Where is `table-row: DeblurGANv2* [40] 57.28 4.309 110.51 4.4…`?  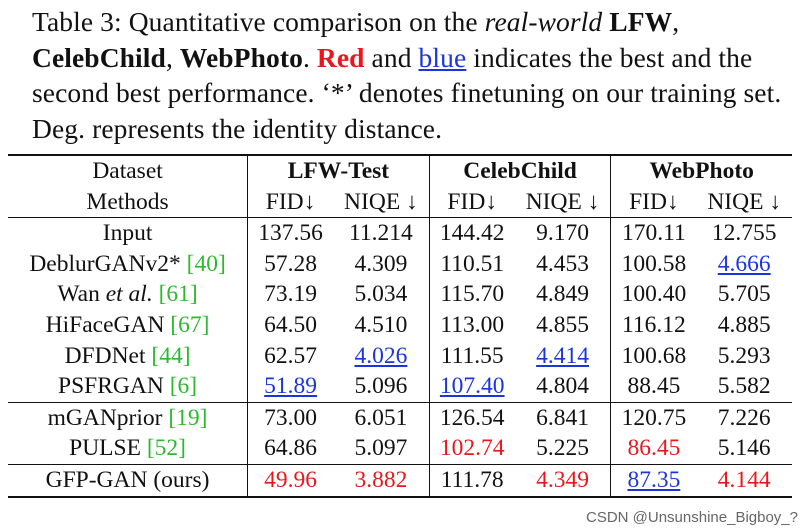
table-row: DeblurGANv2* [40] 57.28 4.309 110.51 4.4… is located at coordinates (400, 264).